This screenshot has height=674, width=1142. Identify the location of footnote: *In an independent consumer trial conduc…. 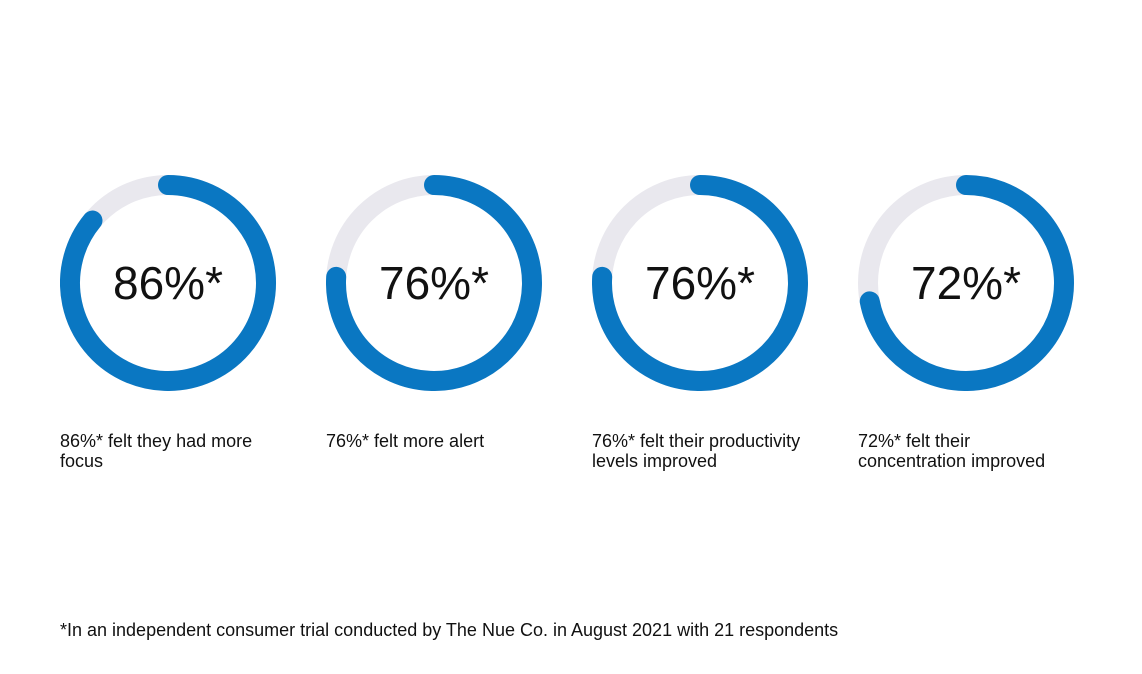
(449, 630).